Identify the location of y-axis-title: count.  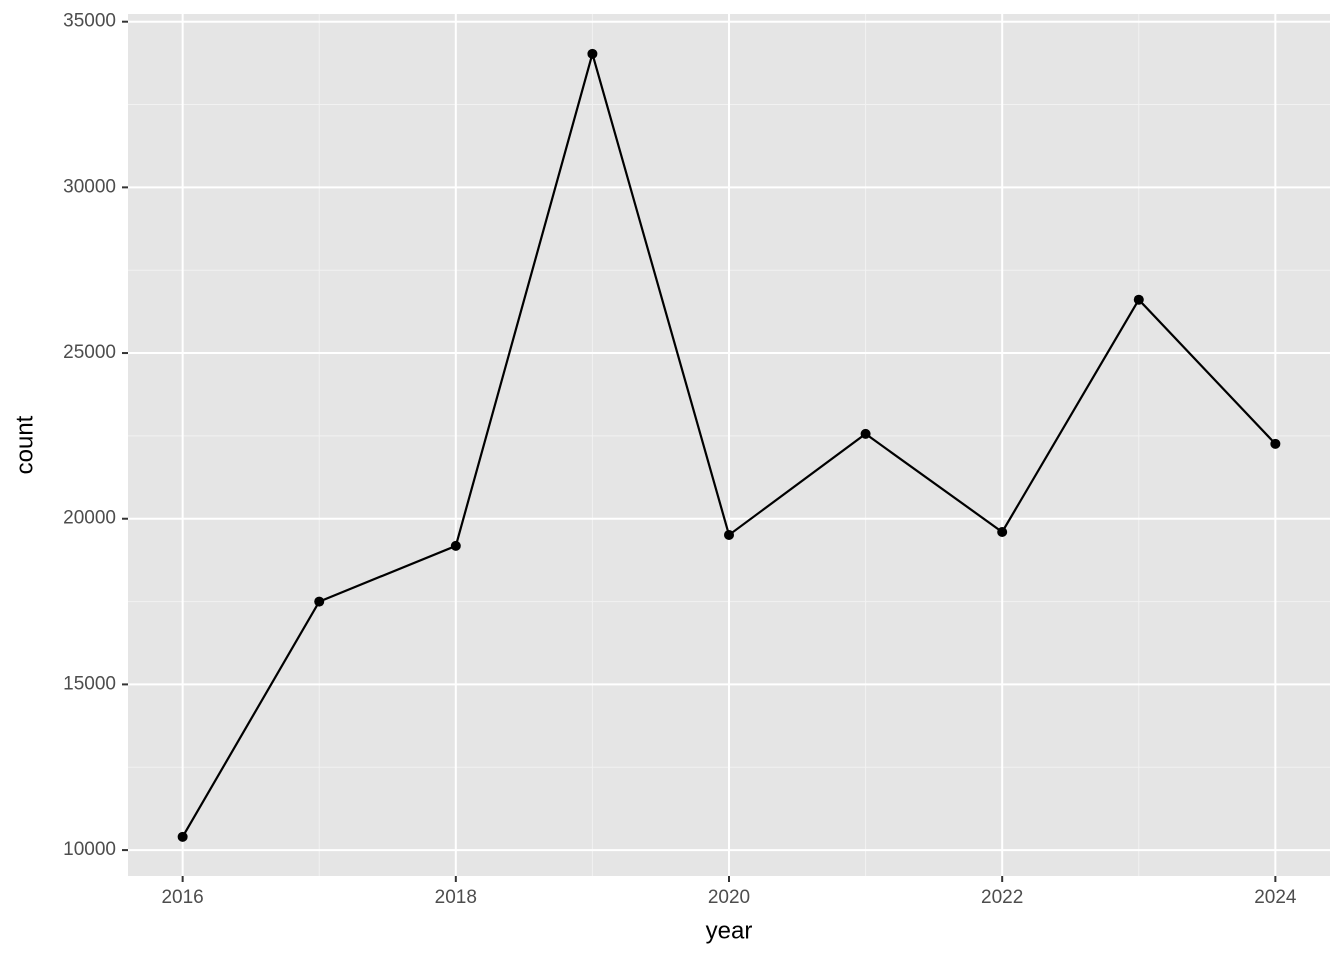
(24, 444).